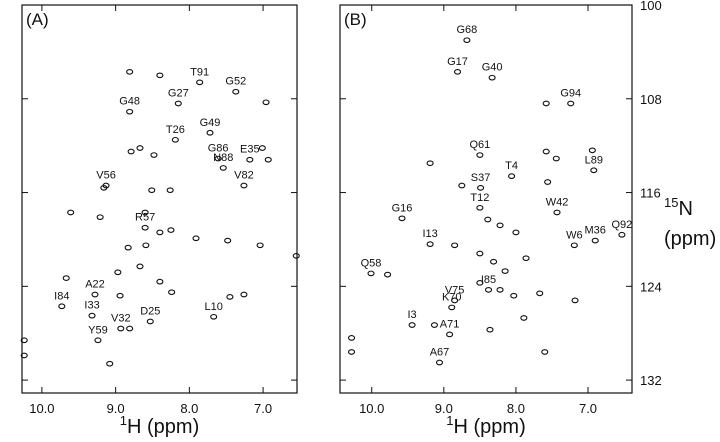 This screenshot has width=720, height=442. What do you see at coordinates (479, 198) in the screenshot?
I see `peak-label: T12` at bounding box center [479, 198].